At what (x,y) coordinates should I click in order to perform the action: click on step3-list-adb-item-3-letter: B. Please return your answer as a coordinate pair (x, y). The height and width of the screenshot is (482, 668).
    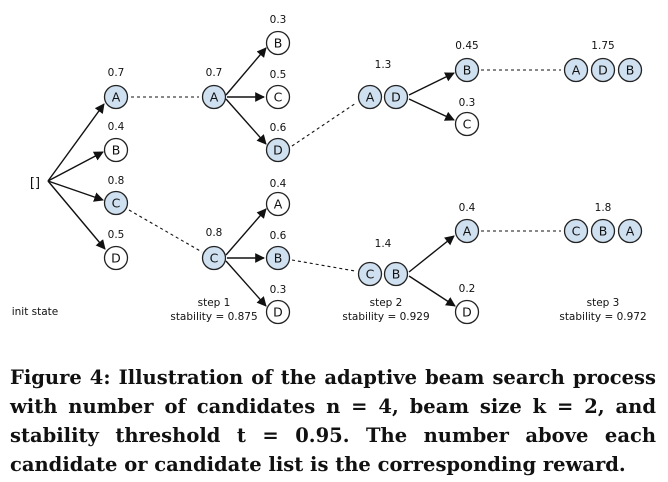
    Looking at the image, I should click on (630, 70).